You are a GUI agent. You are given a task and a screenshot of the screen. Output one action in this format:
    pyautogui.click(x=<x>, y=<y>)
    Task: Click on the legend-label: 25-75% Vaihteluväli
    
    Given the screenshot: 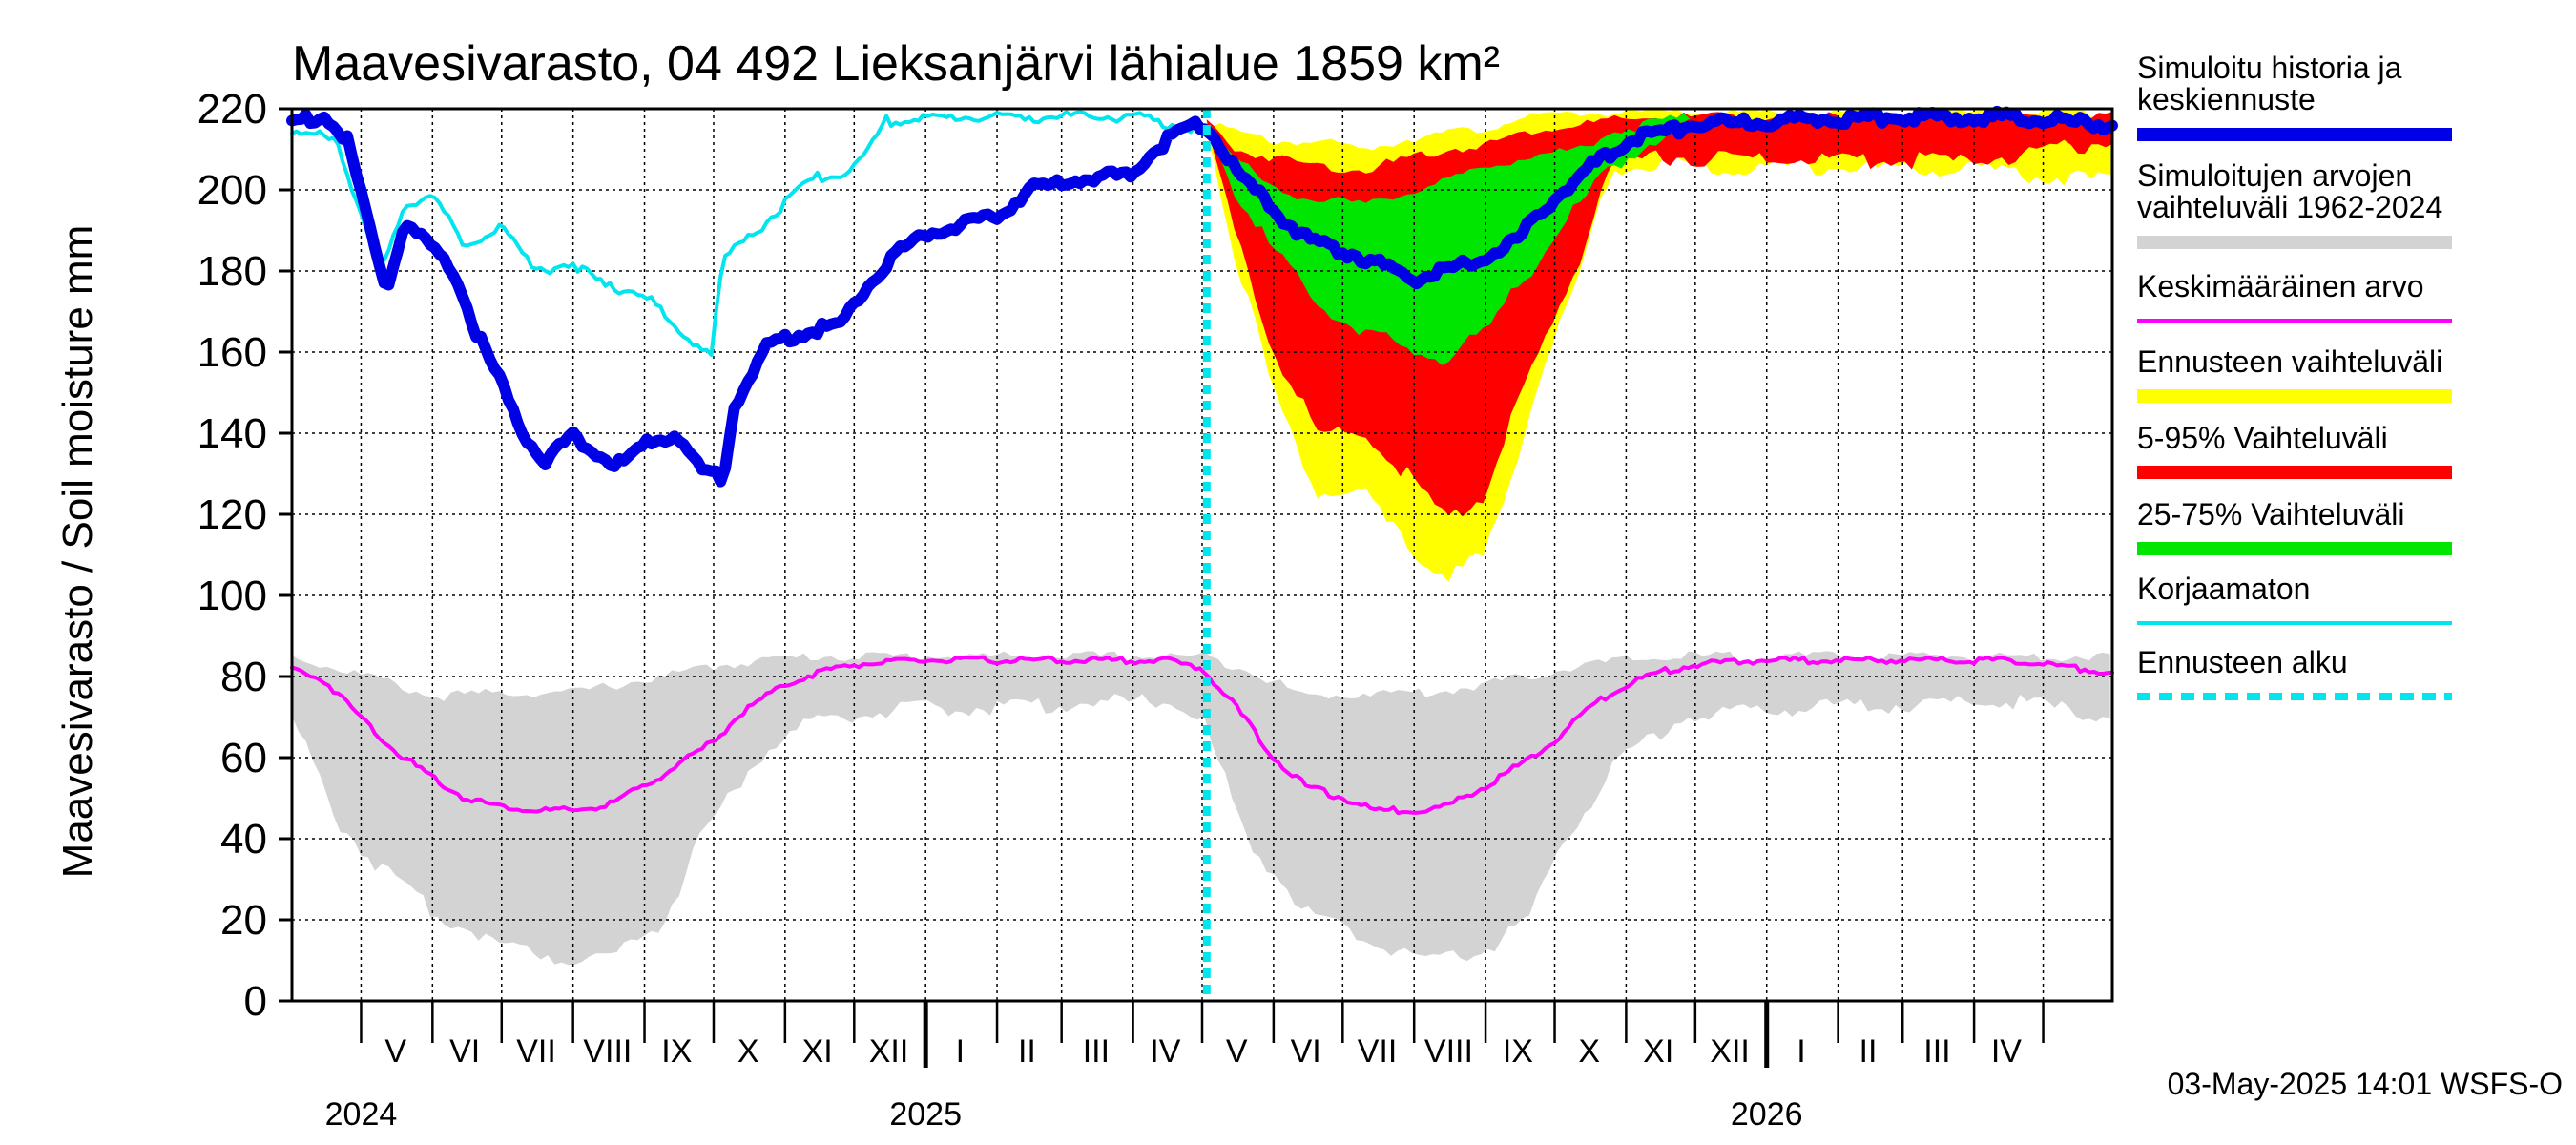 What is the action you would take?
    pyautogui.click(x=2270, y=514)
    